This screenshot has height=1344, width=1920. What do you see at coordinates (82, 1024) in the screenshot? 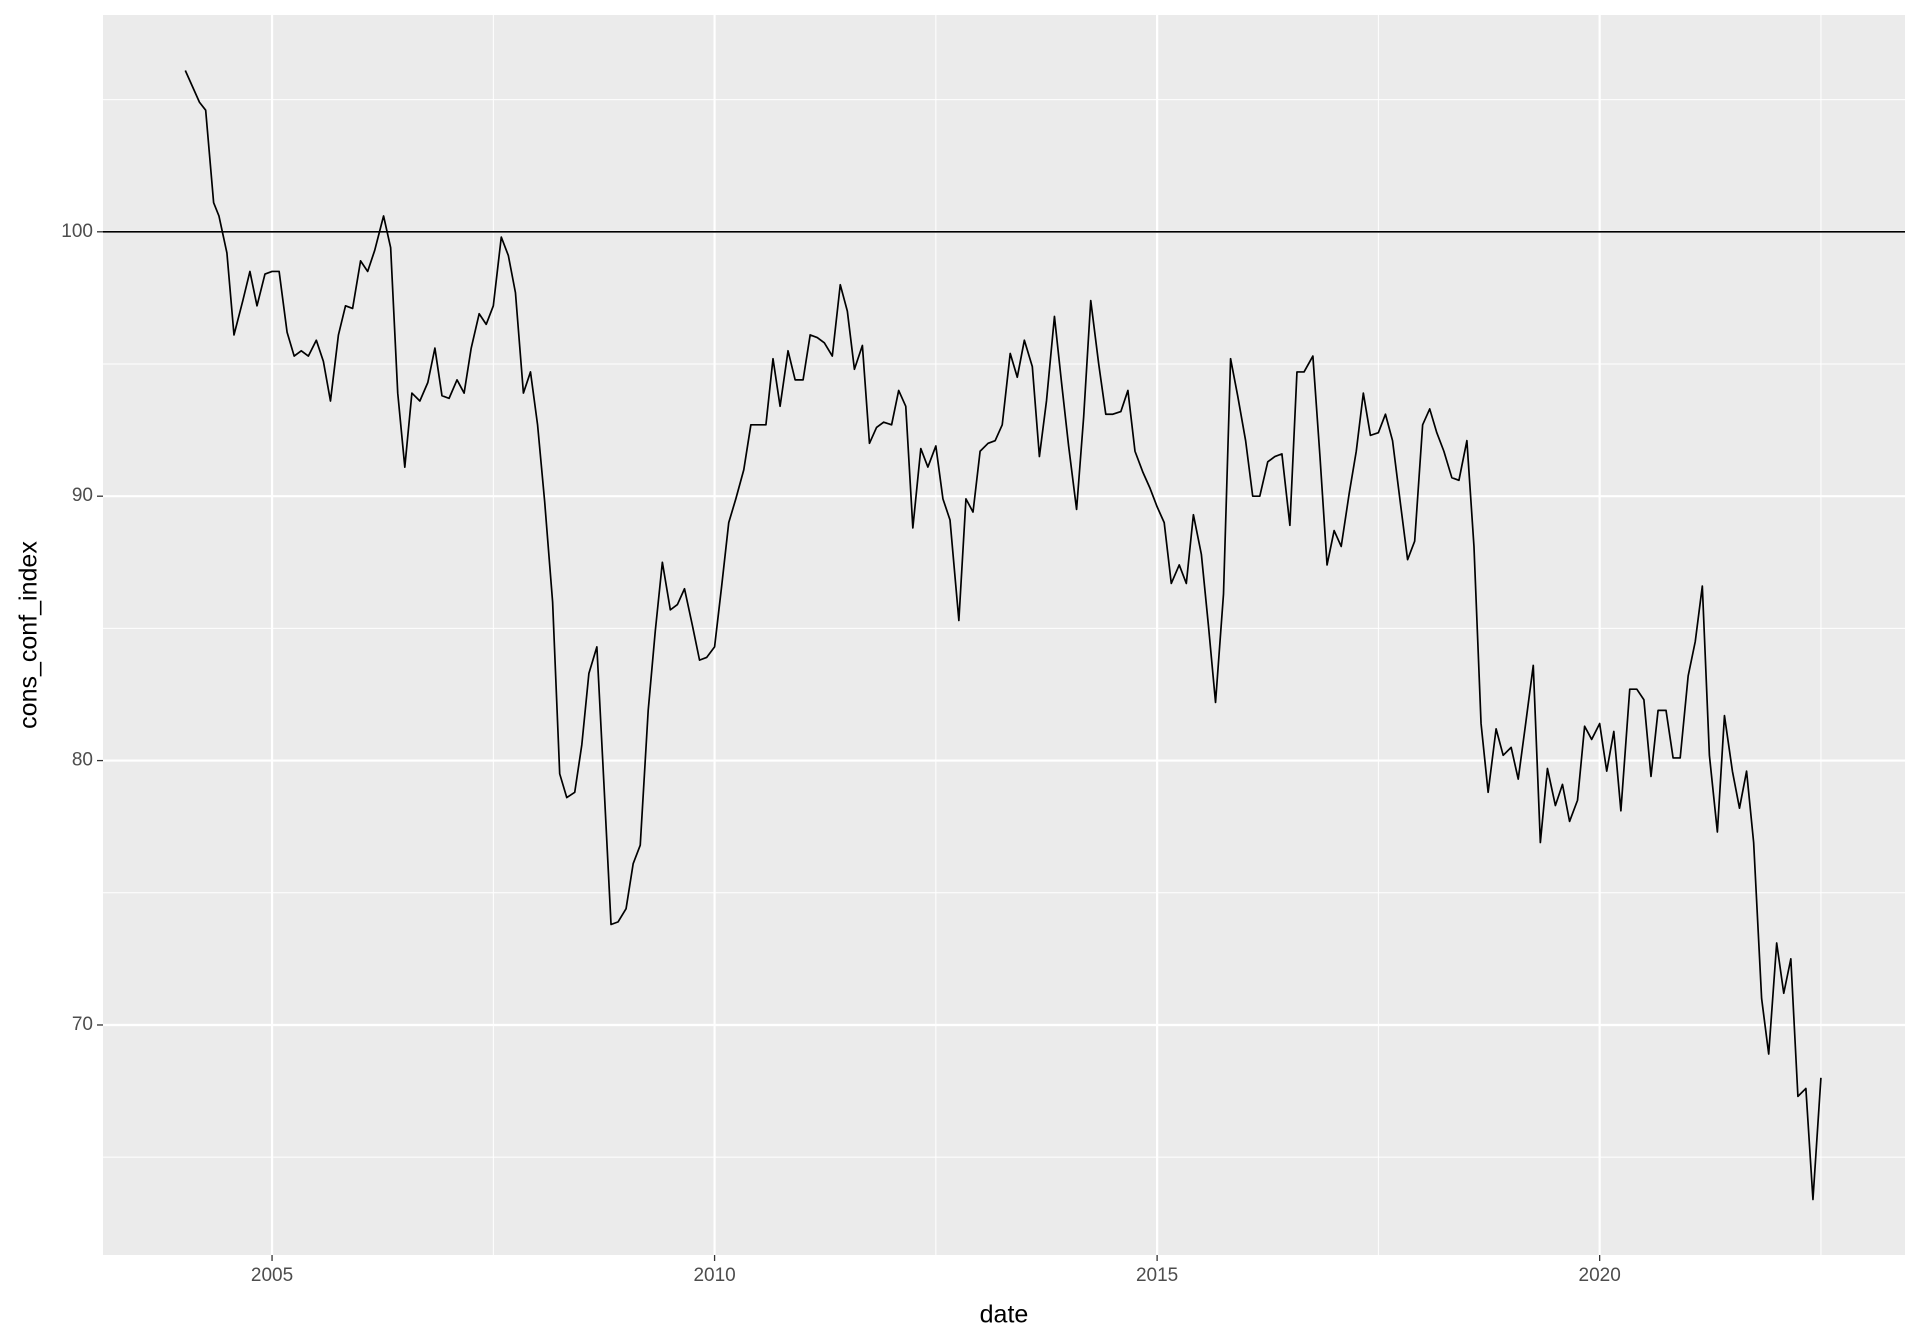
I see `y-tick-label: 70` at bounding box center [82, 1024].